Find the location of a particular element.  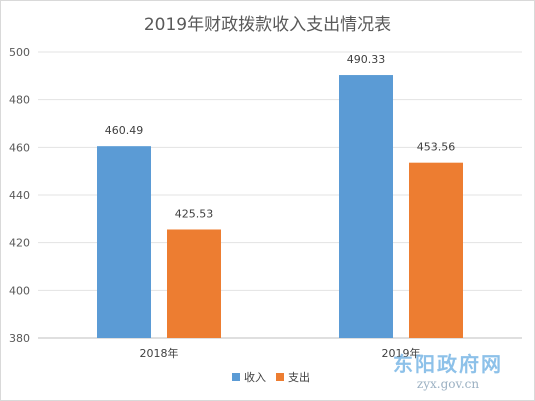

y-tick-label: 480 is located at coordinates (19, 100).